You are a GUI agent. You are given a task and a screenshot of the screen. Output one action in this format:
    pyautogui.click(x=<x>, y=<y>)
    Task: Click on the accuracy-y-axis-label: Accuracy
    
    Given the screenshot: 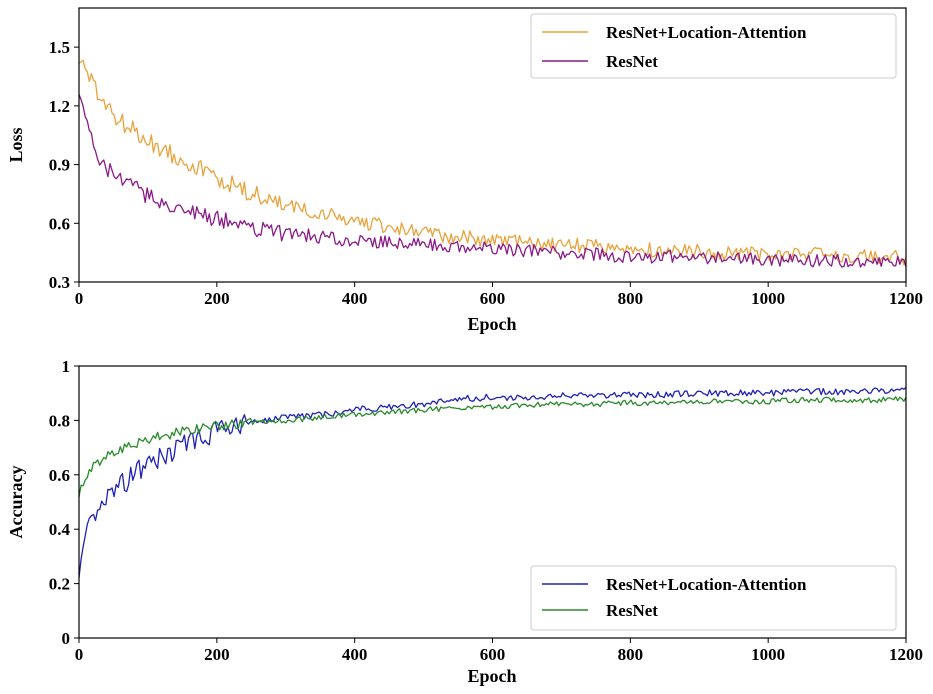 What is the action you would take?
    pyautogui.click(x=16, y=502)
    